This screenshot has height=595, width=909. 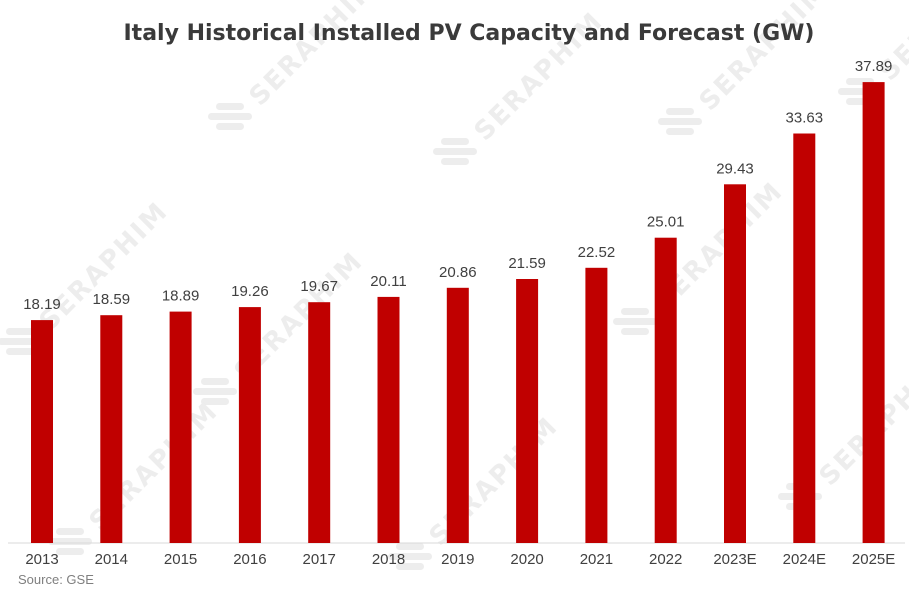 I want to click on bar-2018, so click(x=388, y=419).